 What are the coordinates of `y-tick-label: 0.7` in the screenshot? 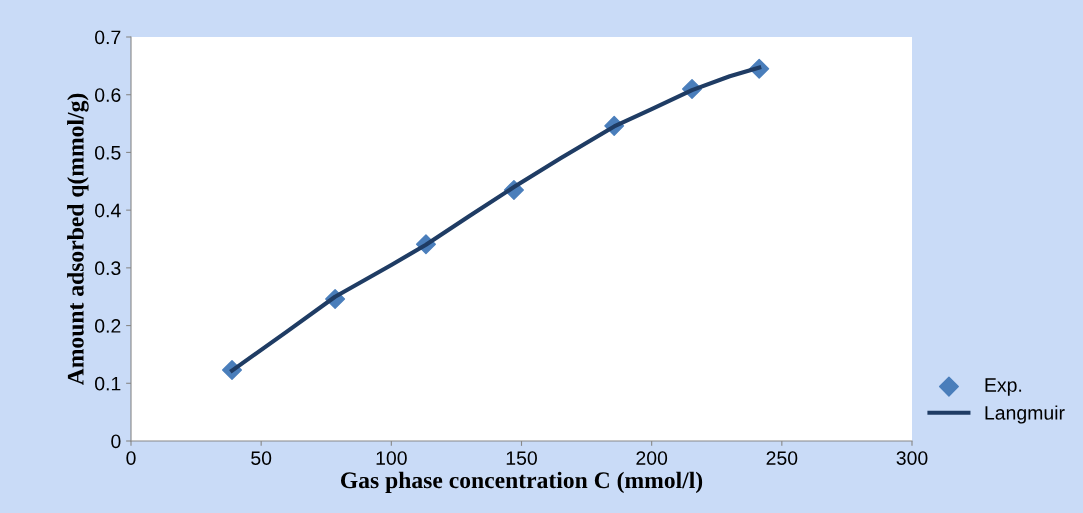 It's located at (108, 37).